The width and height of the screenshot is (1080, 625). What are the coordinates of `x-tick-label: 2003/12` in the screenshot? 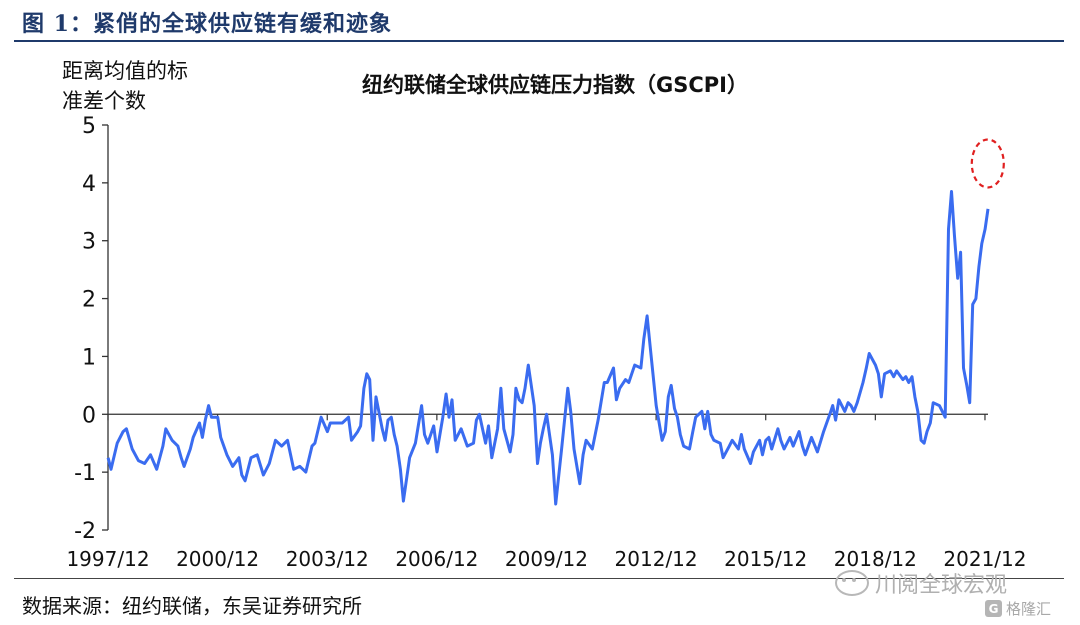 It's located at (327, 559).